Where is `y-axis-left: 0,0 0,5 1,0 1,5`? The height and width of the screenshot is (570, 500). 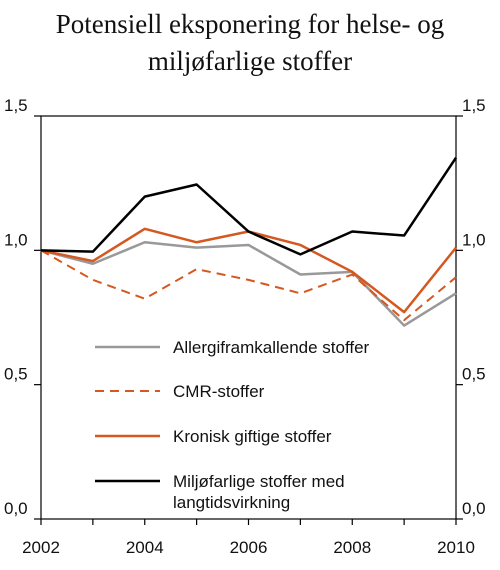
y-axis-left: 0,0 0,5 1,0 1,5 is located at coordinates (22, 308).